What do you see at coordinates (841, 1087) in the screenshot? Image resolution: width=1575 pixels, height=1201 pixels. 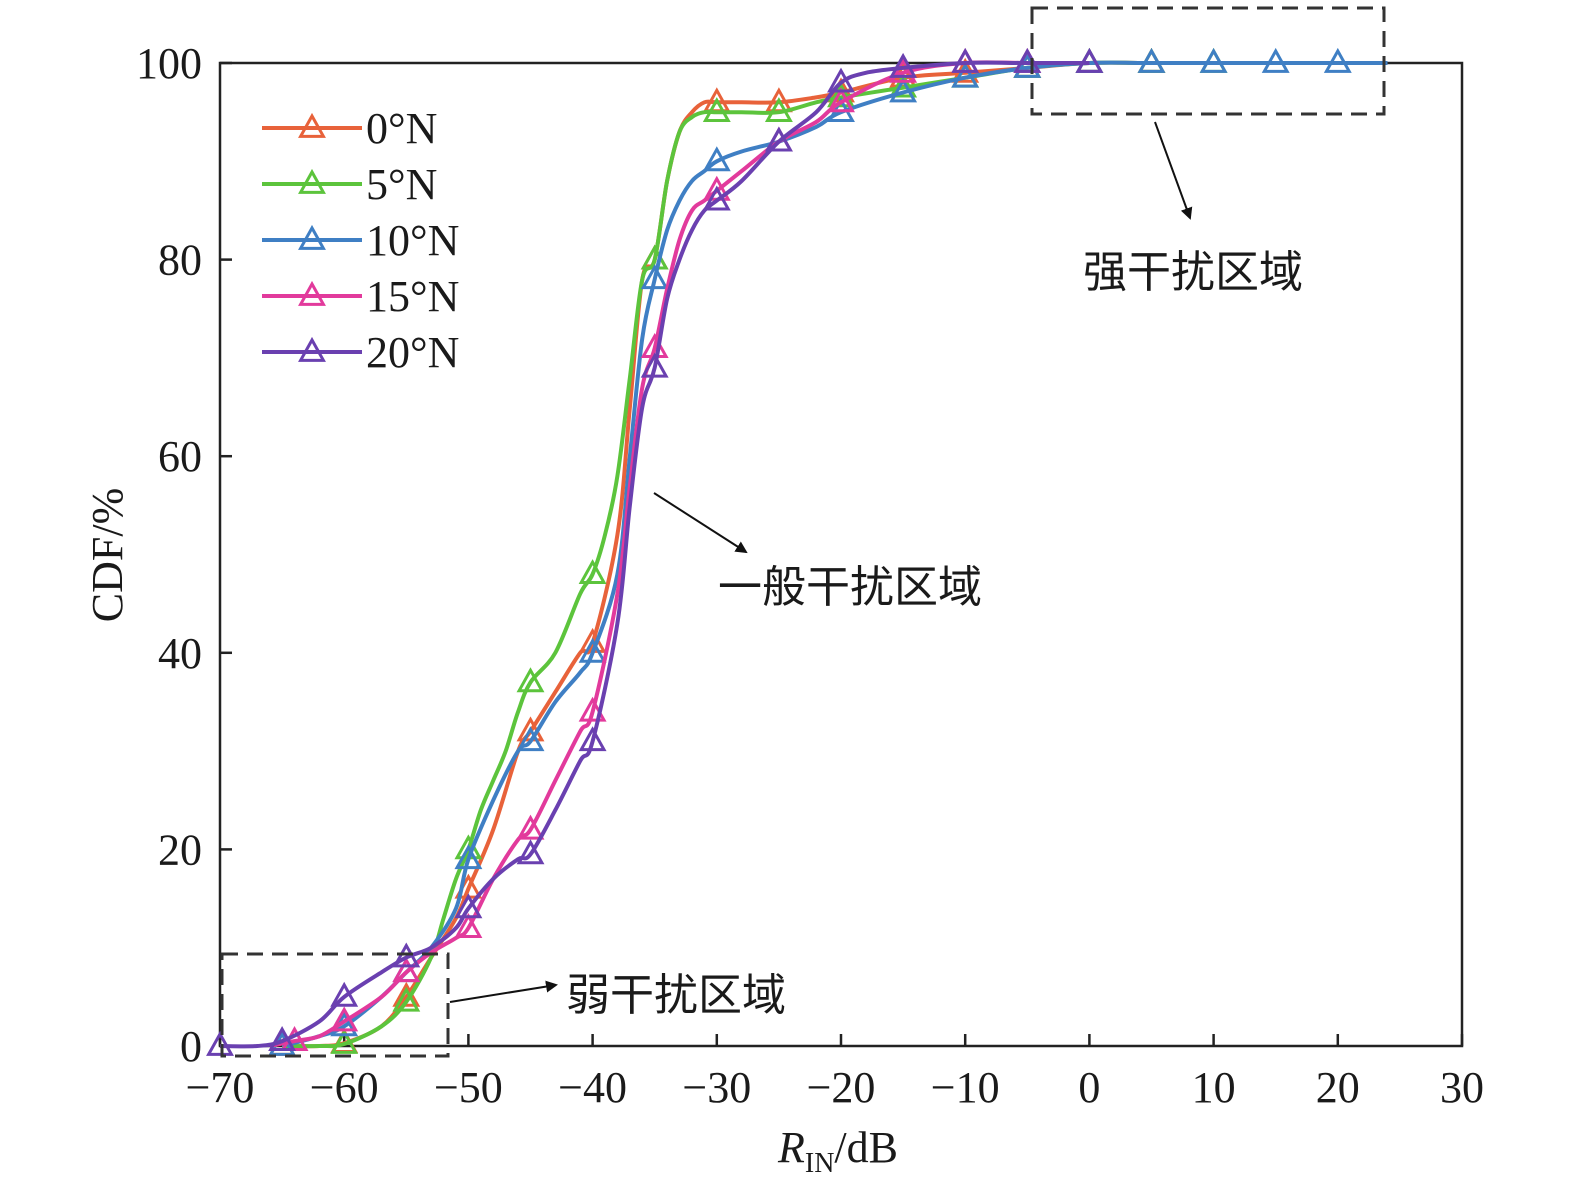 I see `x-tick-label: −20` at bounding box center [841, 1087].